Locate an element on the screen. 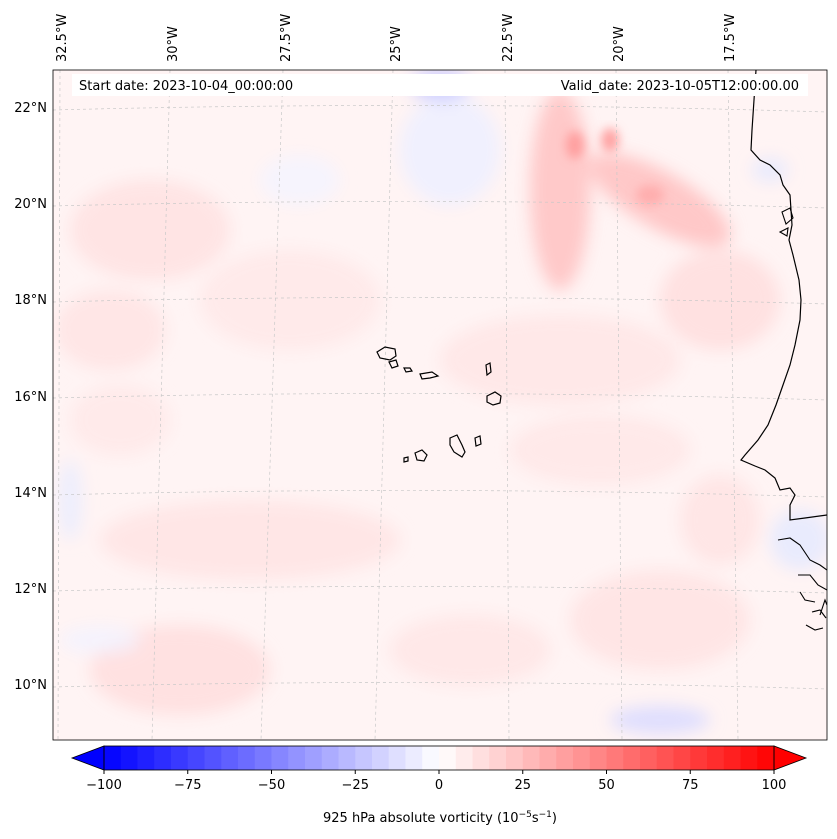 This screenshot has height=839, width=837. colorbar-extend-low is located at coordinates (87, 758).